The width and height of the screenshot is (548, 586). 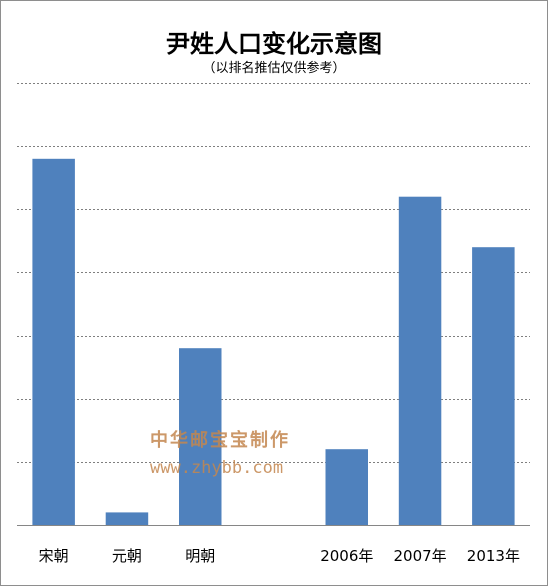 I want to click on x-tick-label: 2013年, so click(x=493, y=556).